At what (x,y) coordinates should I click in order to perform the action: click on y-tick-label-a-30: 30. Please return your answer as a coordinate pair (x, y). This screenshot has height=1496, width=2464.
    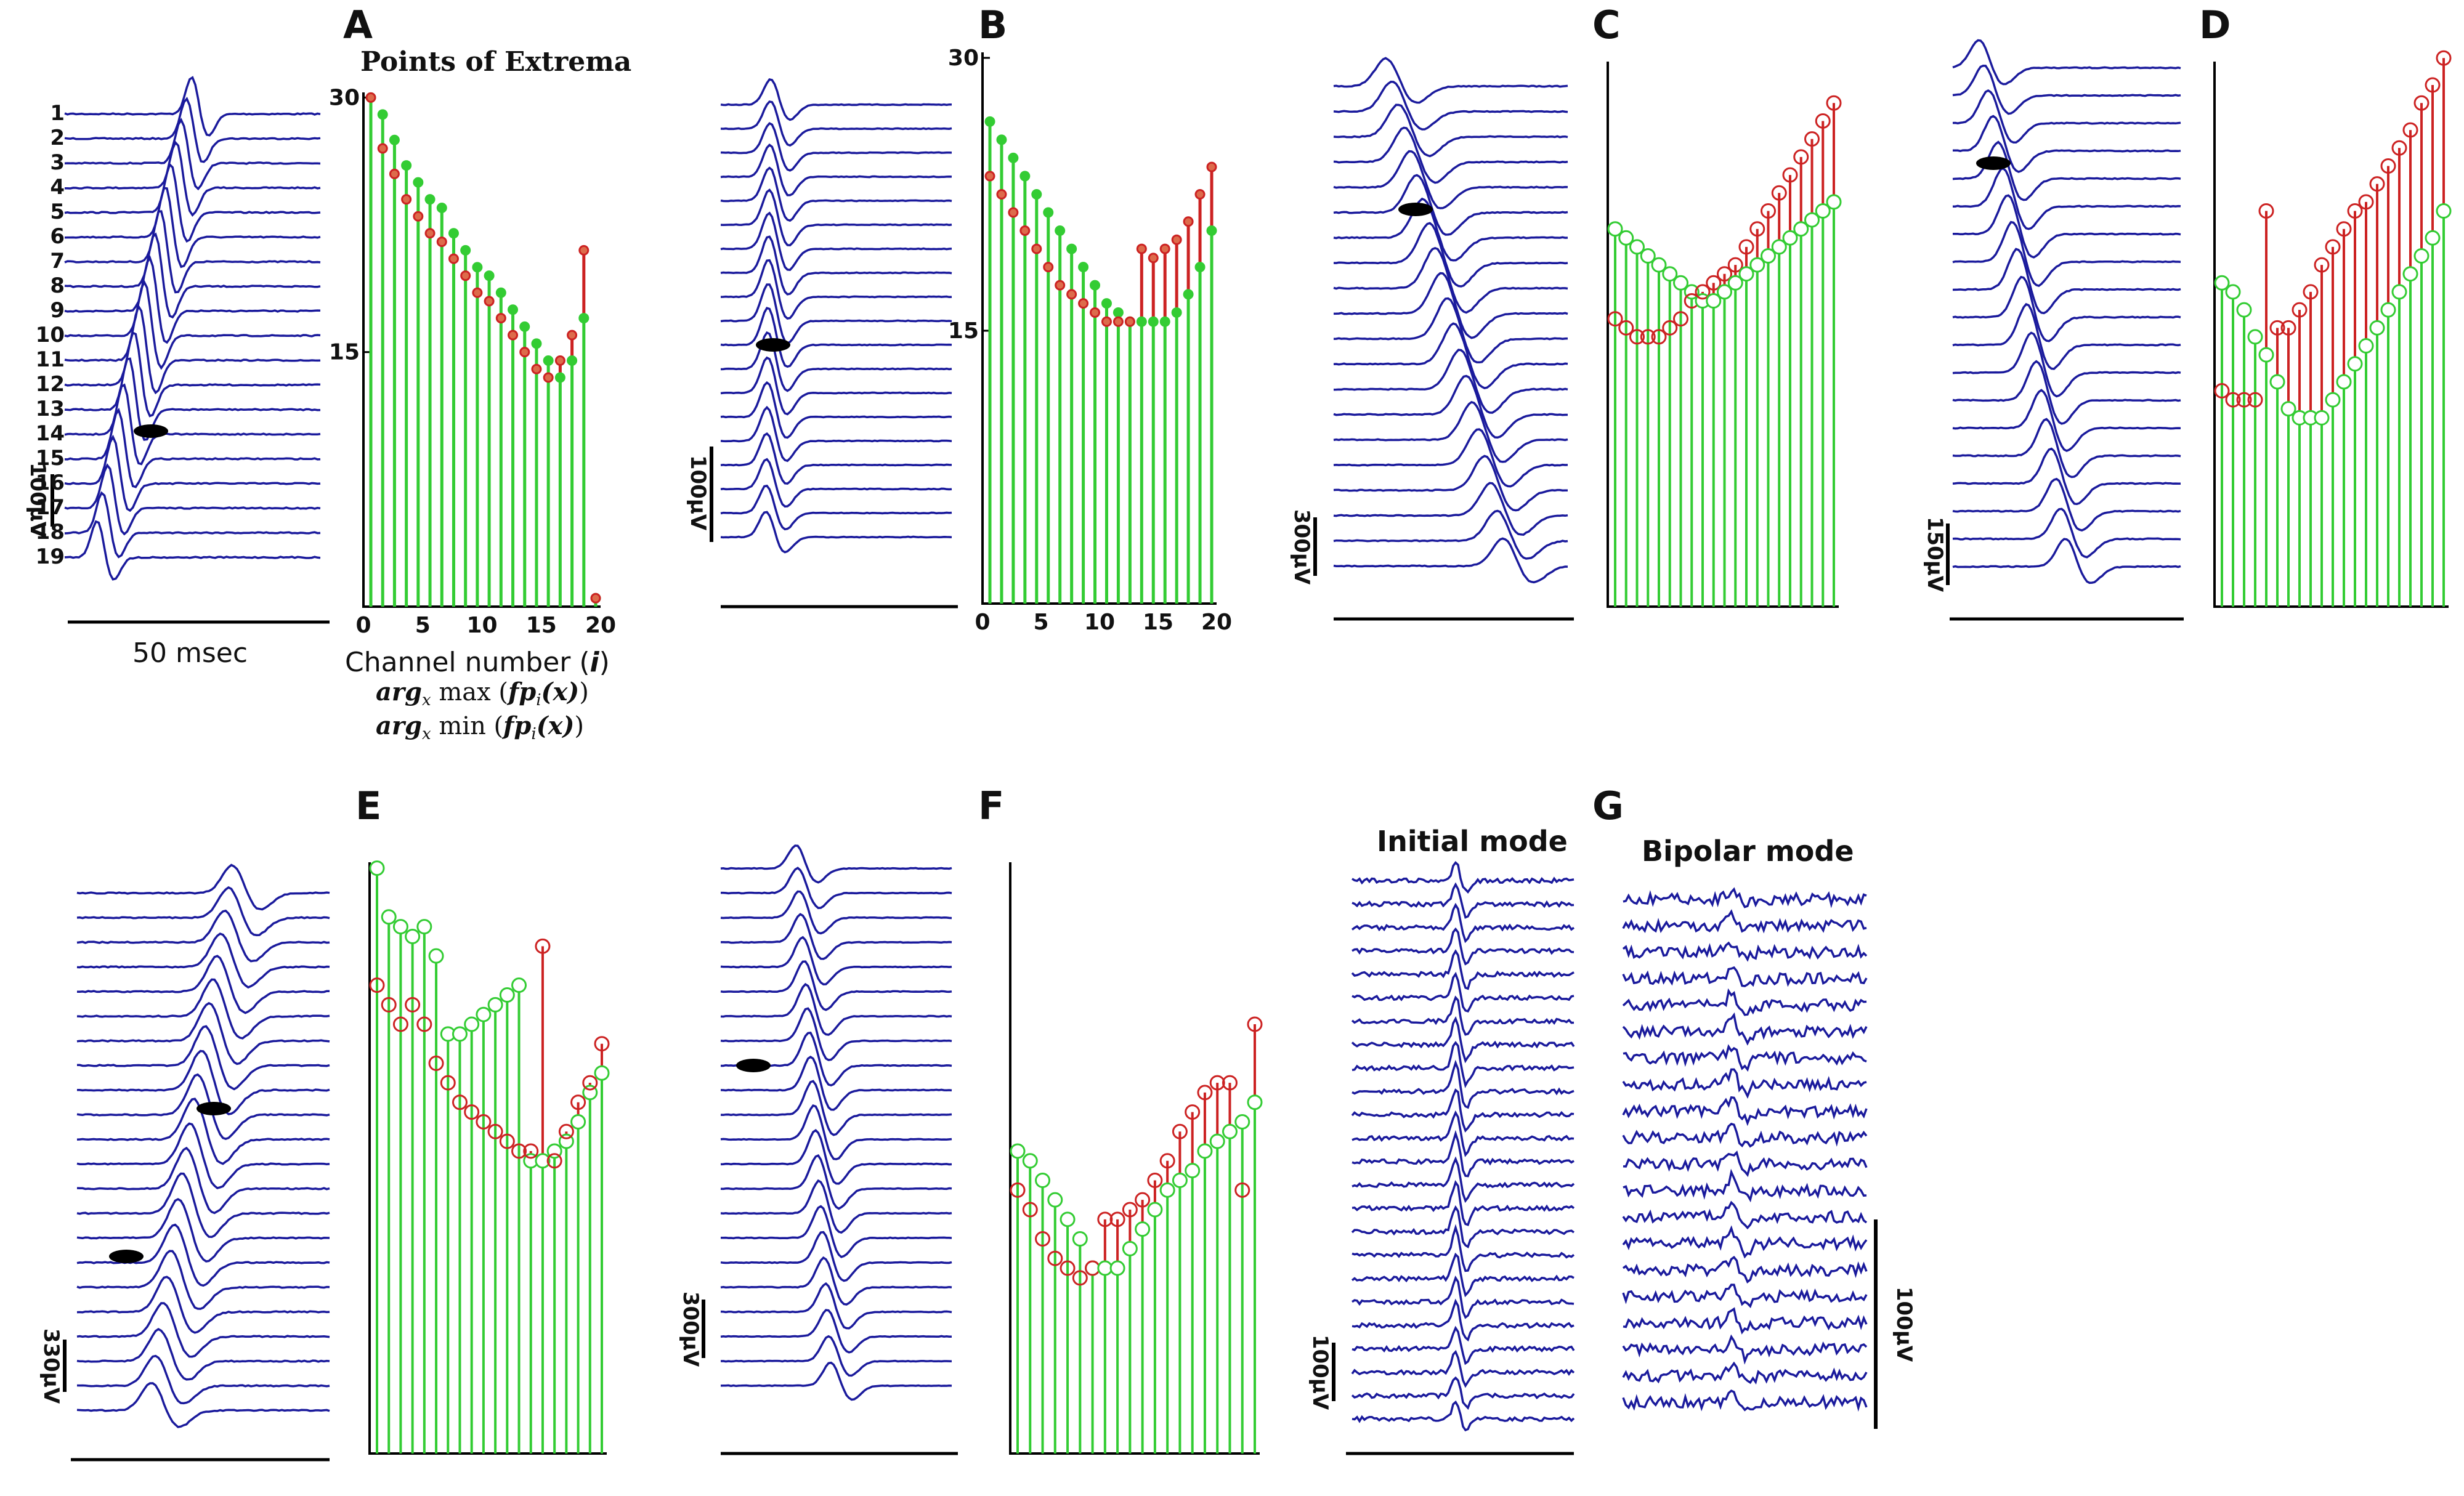
    Looking at the image, I should click on (344, 97).